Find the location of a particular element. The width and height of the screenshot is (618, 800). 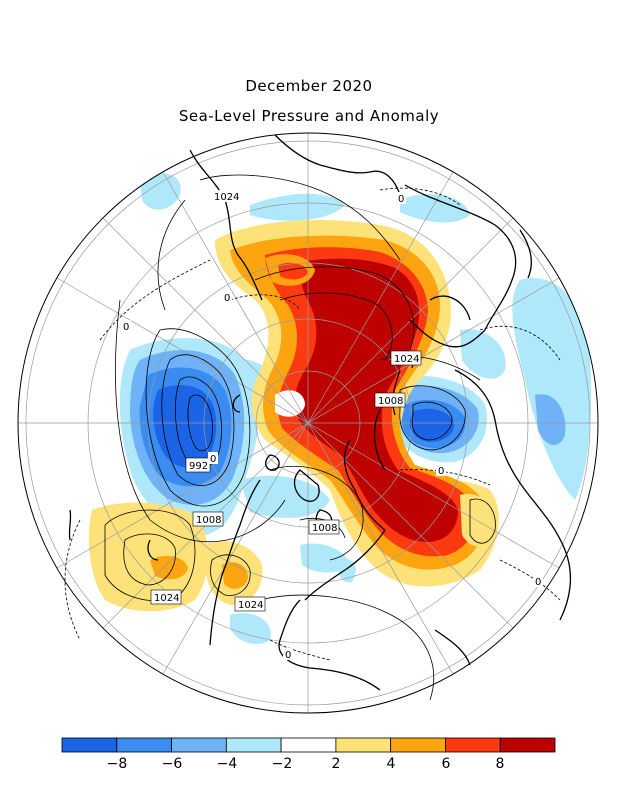

label-zero-g: 0 is located at coordinates (213, 459).